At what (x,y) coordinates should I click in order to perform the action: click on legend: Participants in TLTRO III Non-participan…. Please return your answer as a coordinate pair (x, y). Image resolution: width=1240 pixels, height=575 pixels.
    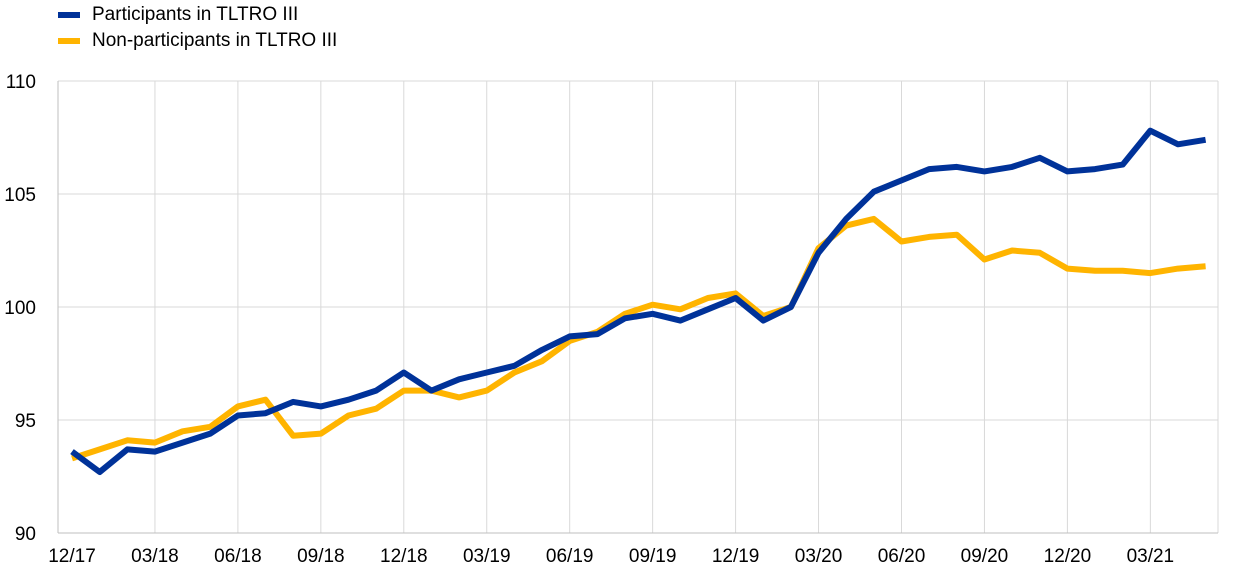
    Looking at the image, I should click on (197, 28).